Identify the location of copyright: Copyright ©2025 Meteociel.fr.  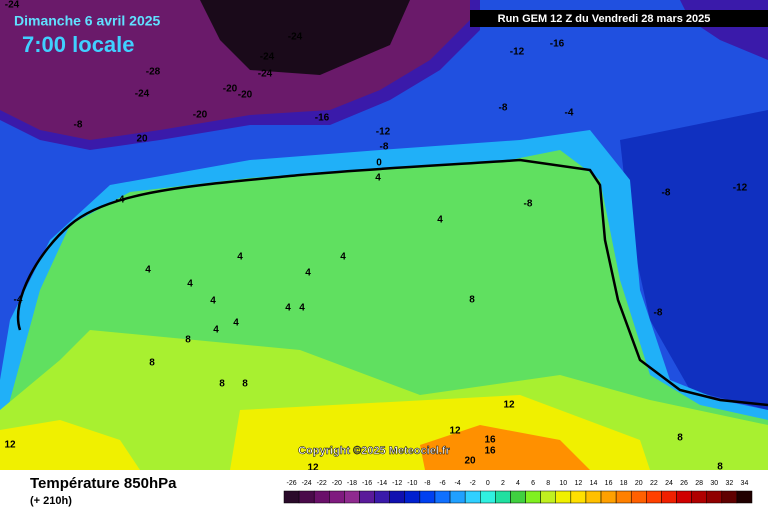
(374, 451).